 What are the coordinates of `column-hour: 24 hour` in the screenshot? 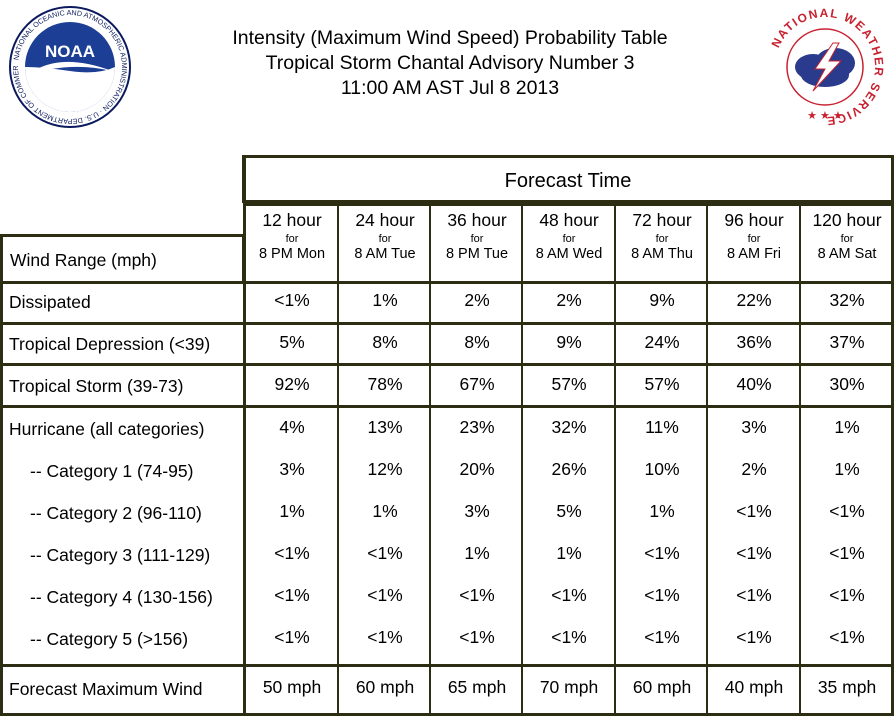 It's located at (385, 220).